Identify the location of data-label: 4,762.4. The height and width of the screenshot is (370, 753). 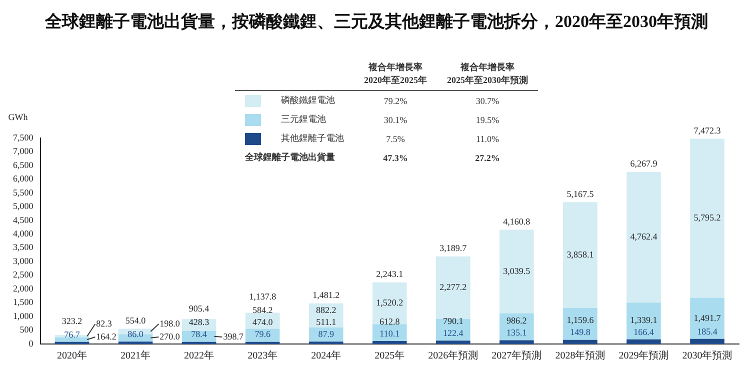
(644, 237).